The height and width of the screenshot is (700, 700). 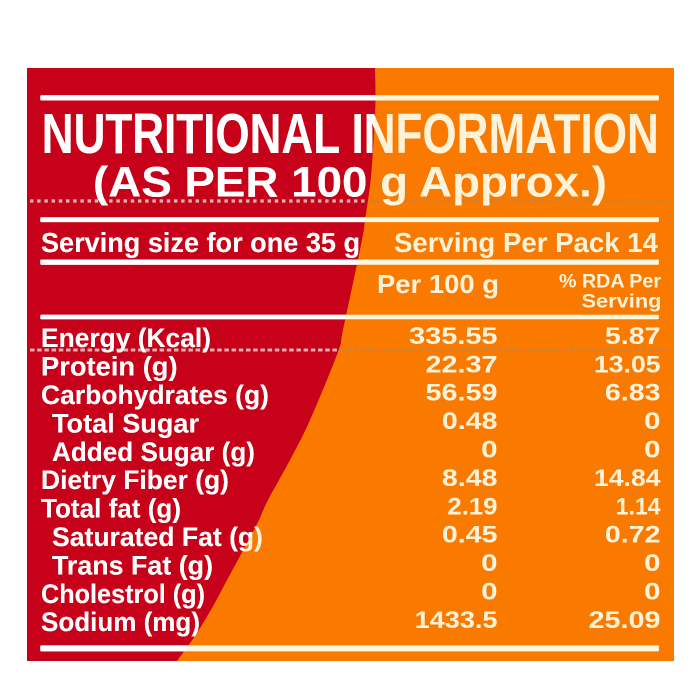 What do you see at coordinates (350, 182) in the screenshot?
I see `svg-text: (AS PER 100 g Approx.)` at bounding box center [350, 182].